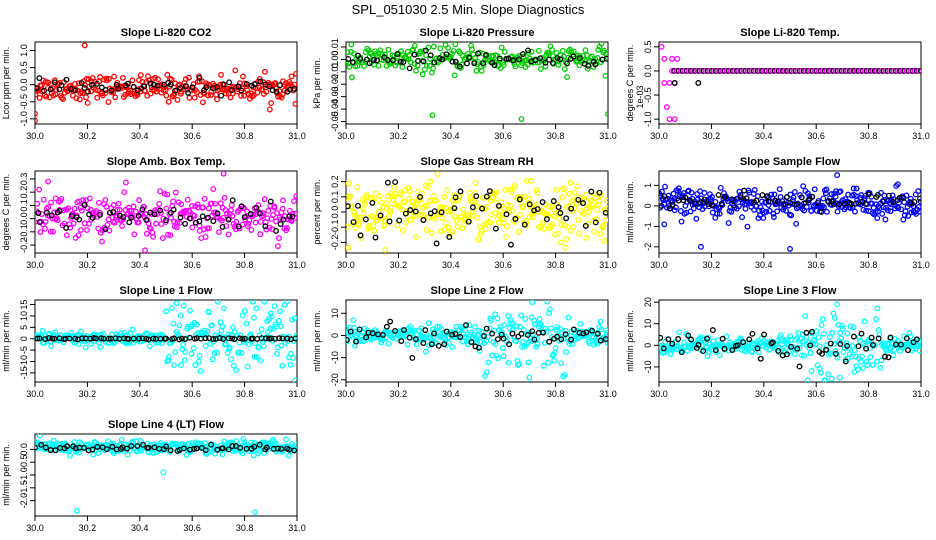 This screenshot has height=540, width=936. Describe the element at coordinates (816, 265) in the screenshot. I see `x-tick-label: 30.6` at that location.